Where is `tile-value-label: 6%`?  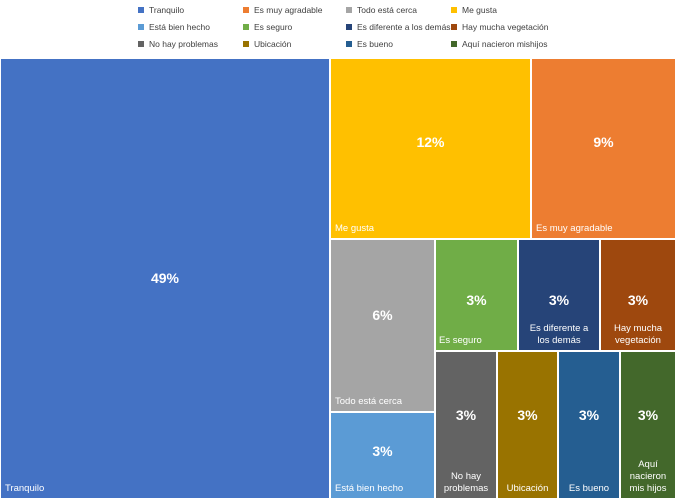
tile-value-label: 6% is located at coordinates (382, 314).